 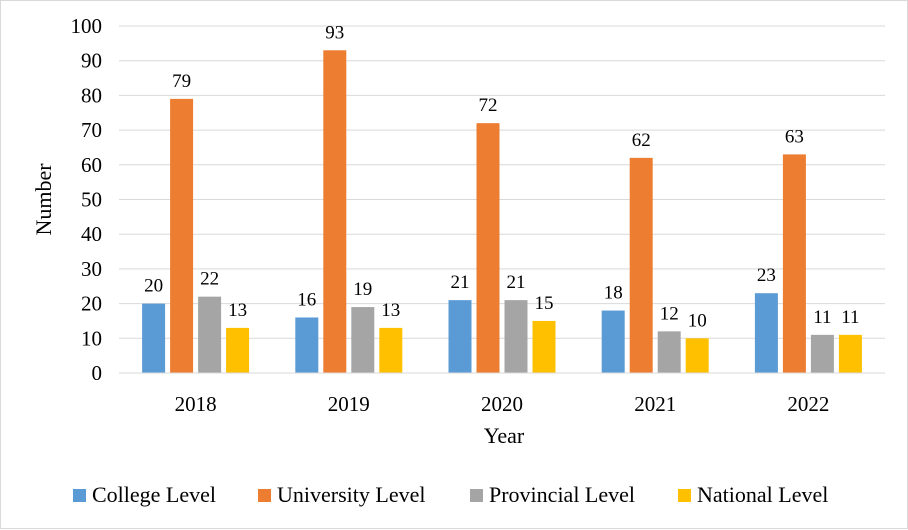 I want to click on bar-college-level-2020, so click(x=460, y=336).